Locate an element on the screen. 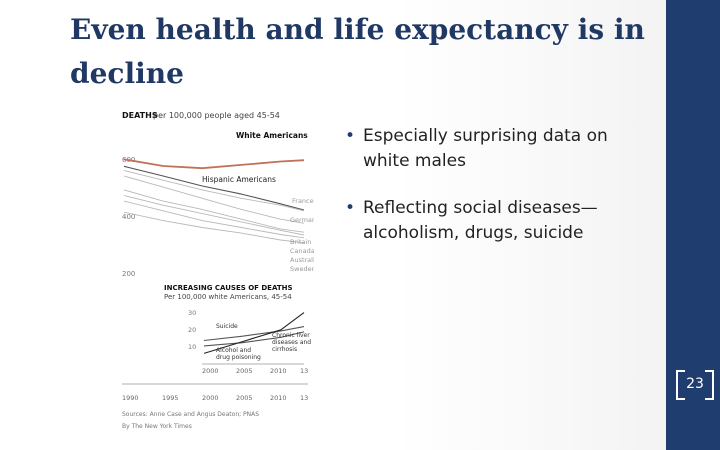  credit-note: By The New York Times is located at coordinates (157, 426).